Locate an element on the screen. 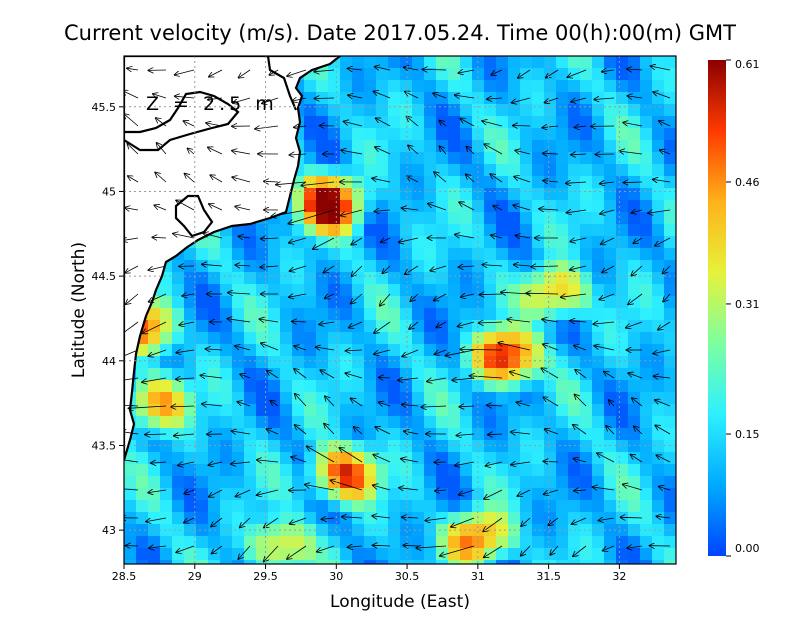  y-tick-label: 43.5 is located at coordinates (104, 445).